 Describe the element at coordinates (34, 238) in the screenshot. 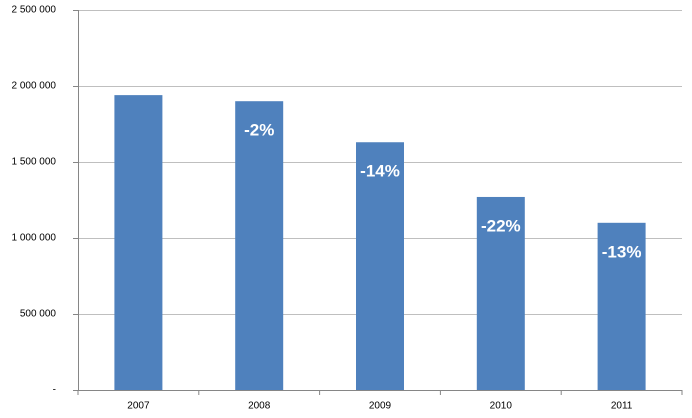

I see `y-tick-label: 1 000 000` at that location.